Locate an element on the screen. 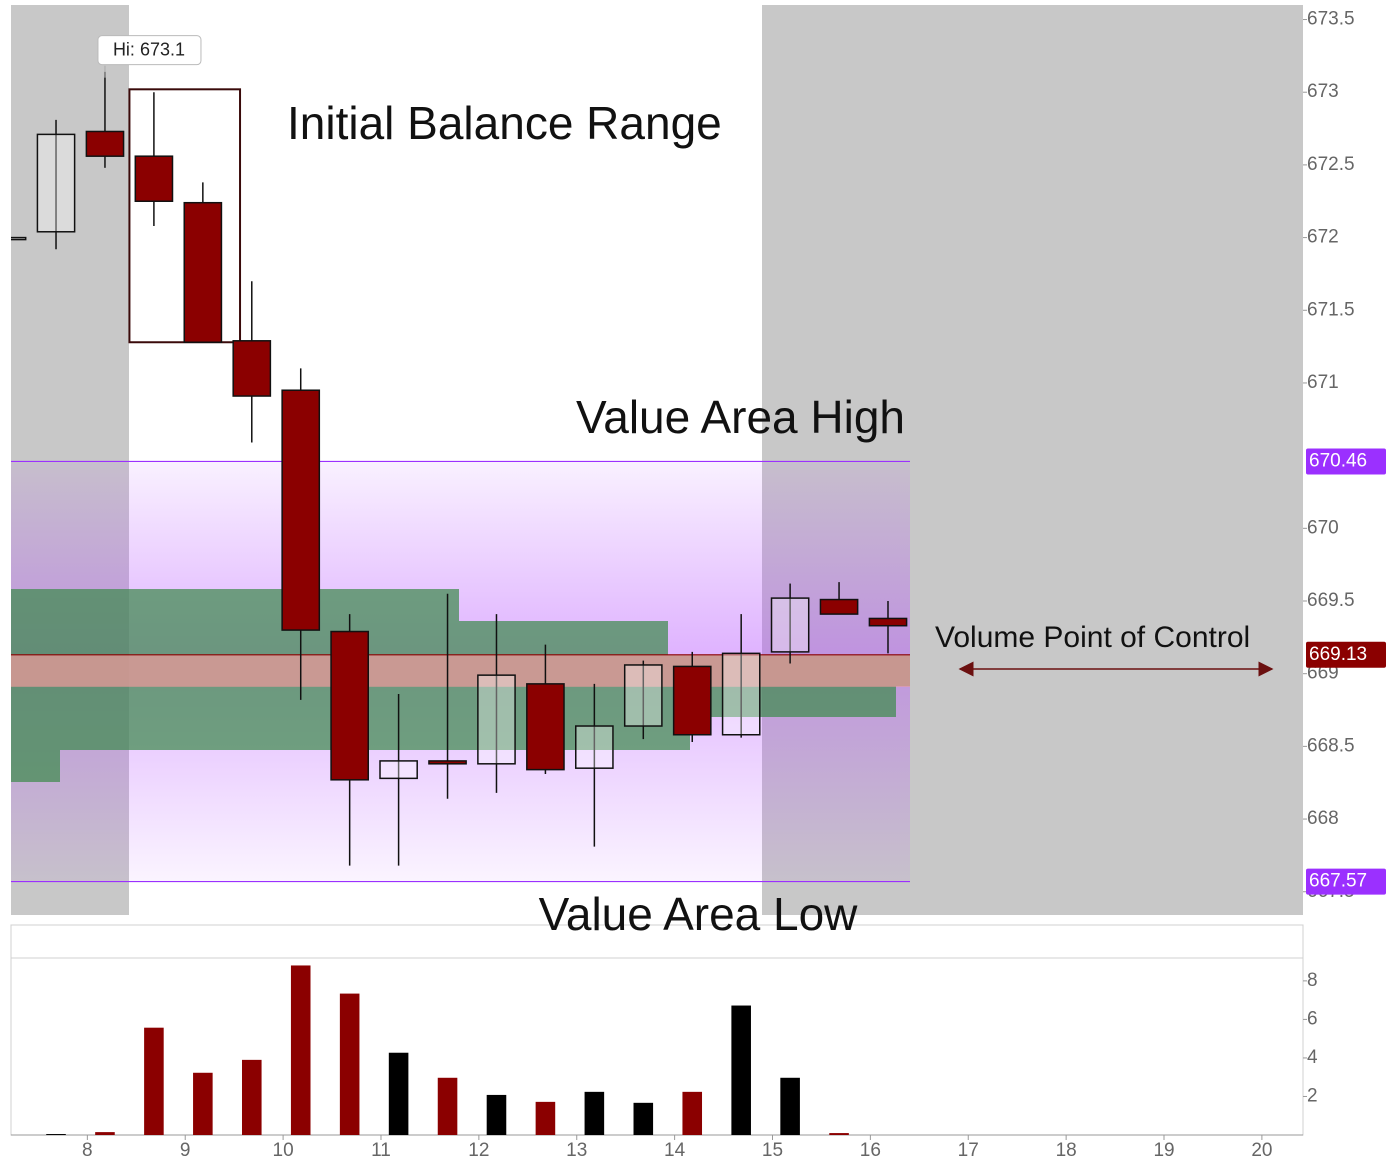 Image resolution: width=1388 pixels, height=1163 pixels. y-tick-label: 669.5 is located at coordinates (1331, 600).